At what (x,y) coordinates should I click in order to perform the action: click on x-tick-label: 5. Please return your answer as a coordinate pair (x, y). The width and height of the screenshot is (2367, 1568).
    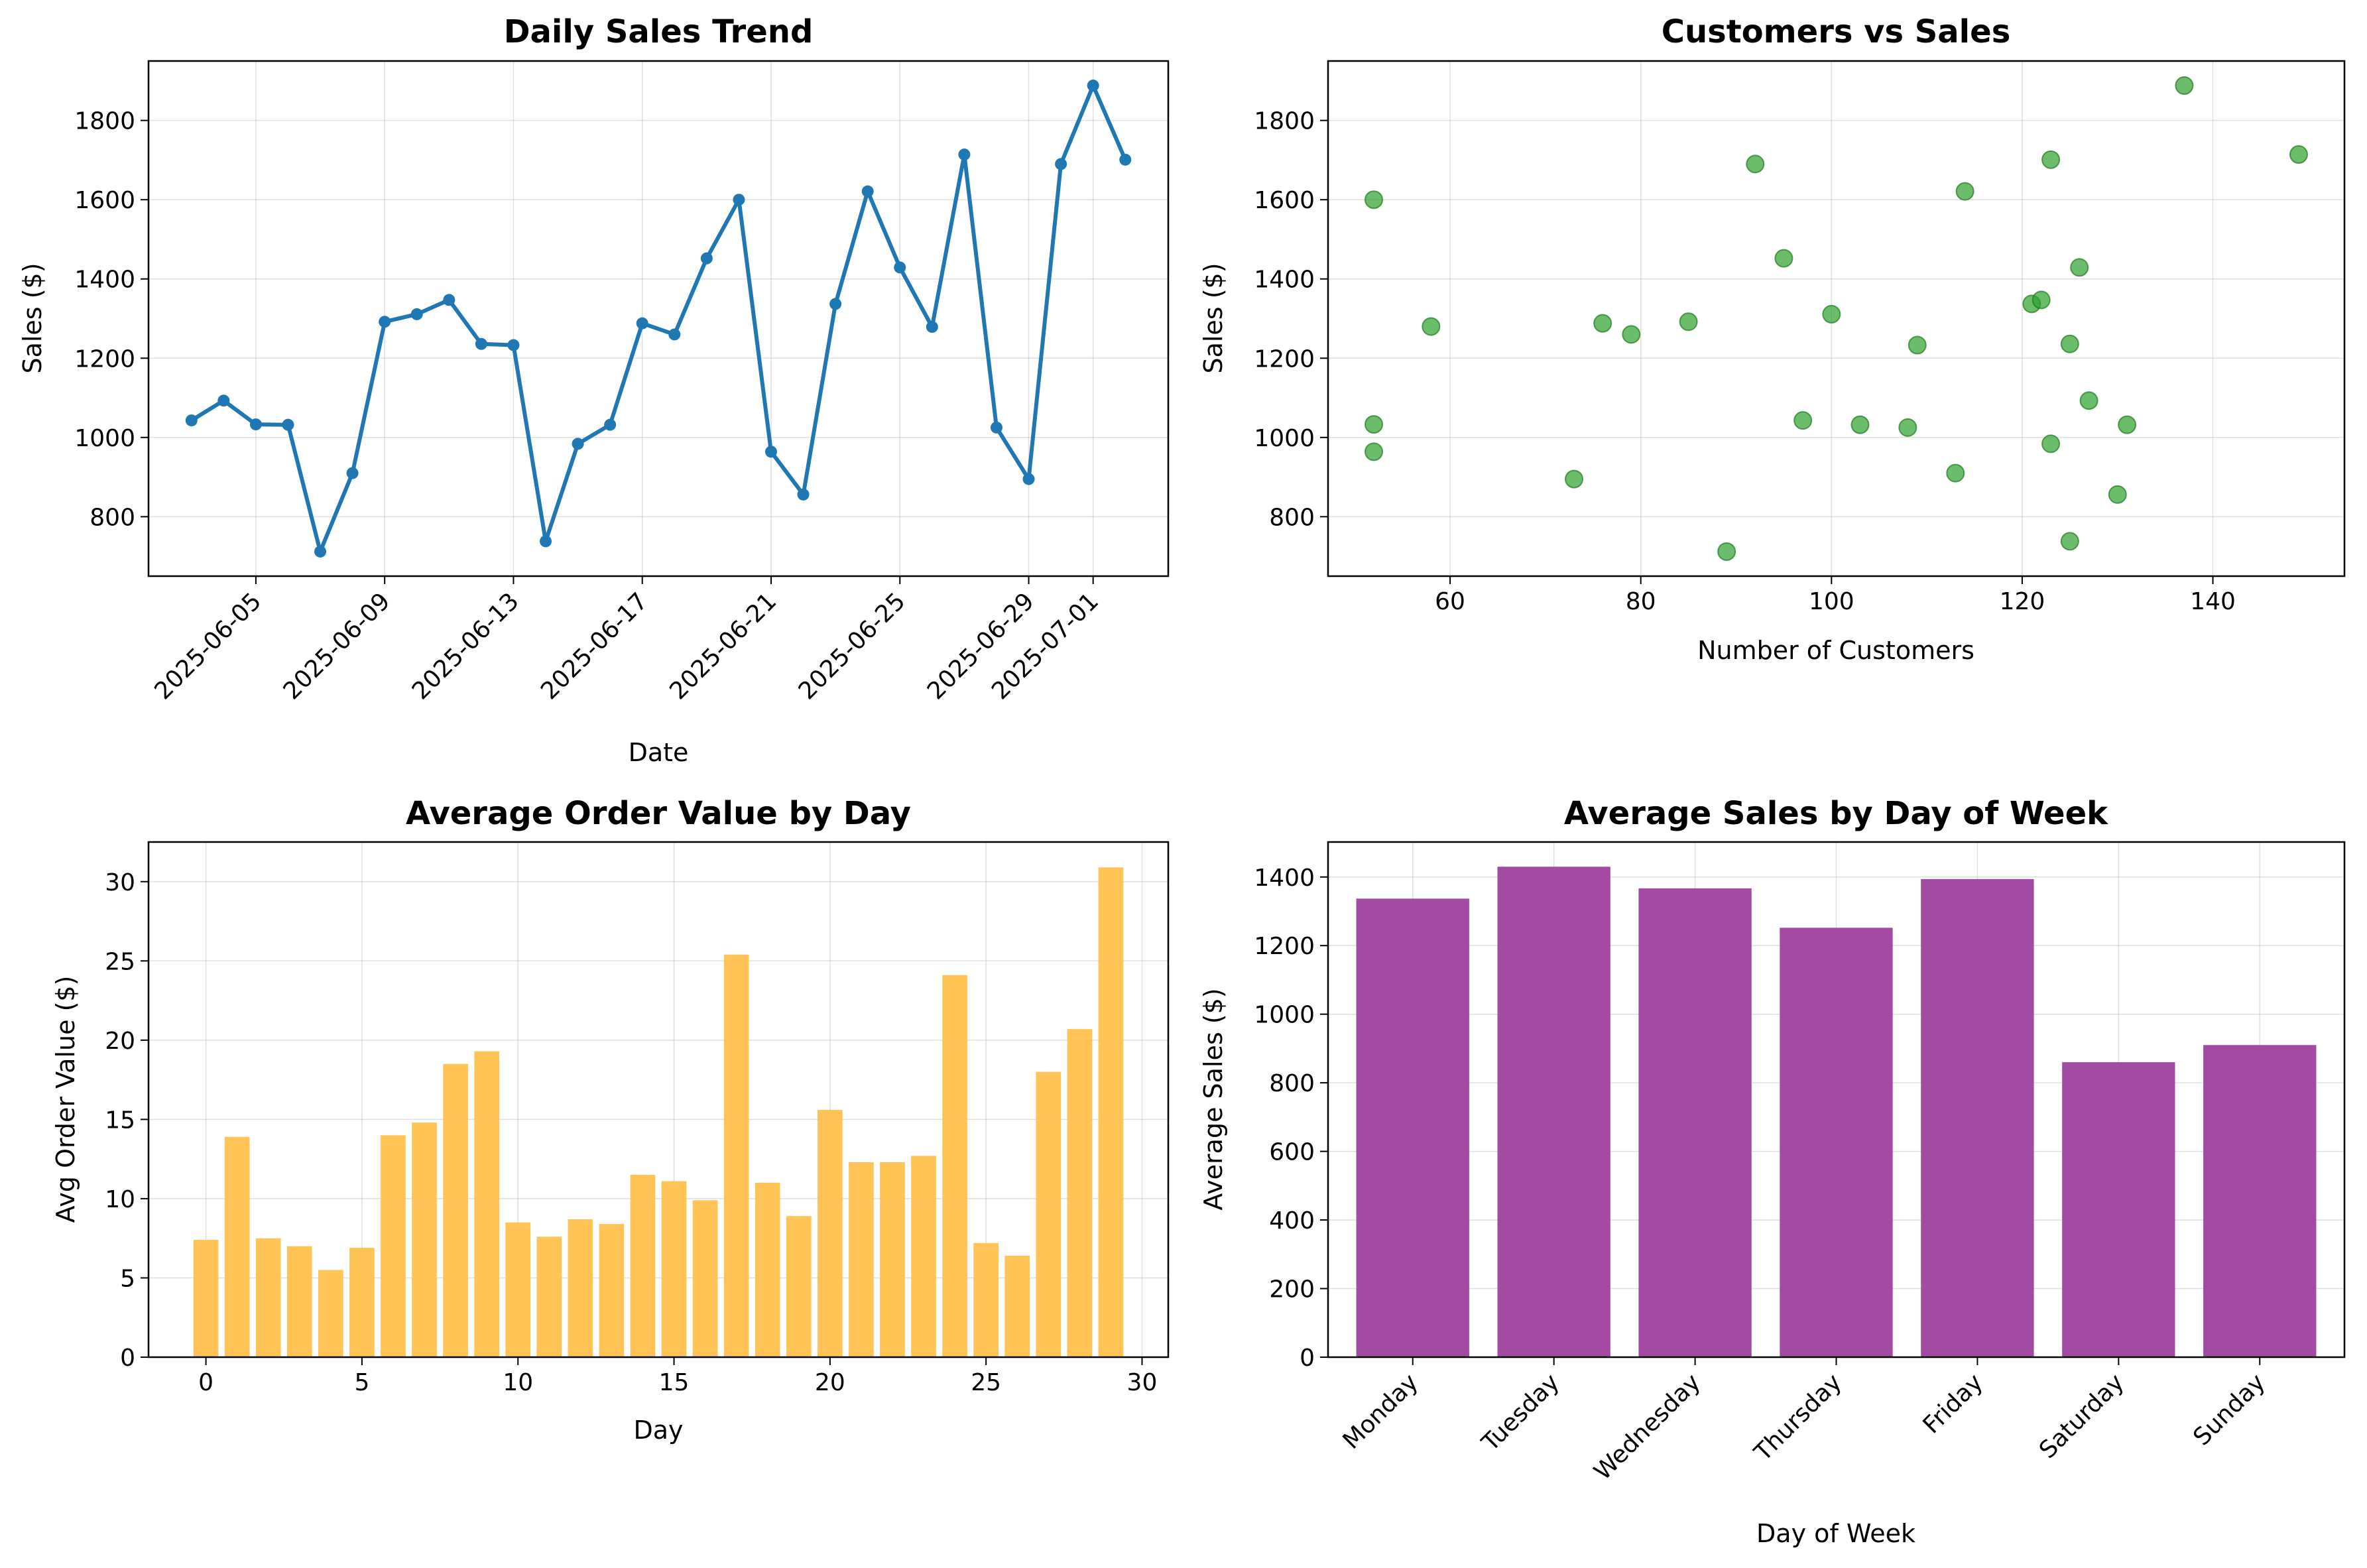
    Looking at the image, I should click on (361, 1382).